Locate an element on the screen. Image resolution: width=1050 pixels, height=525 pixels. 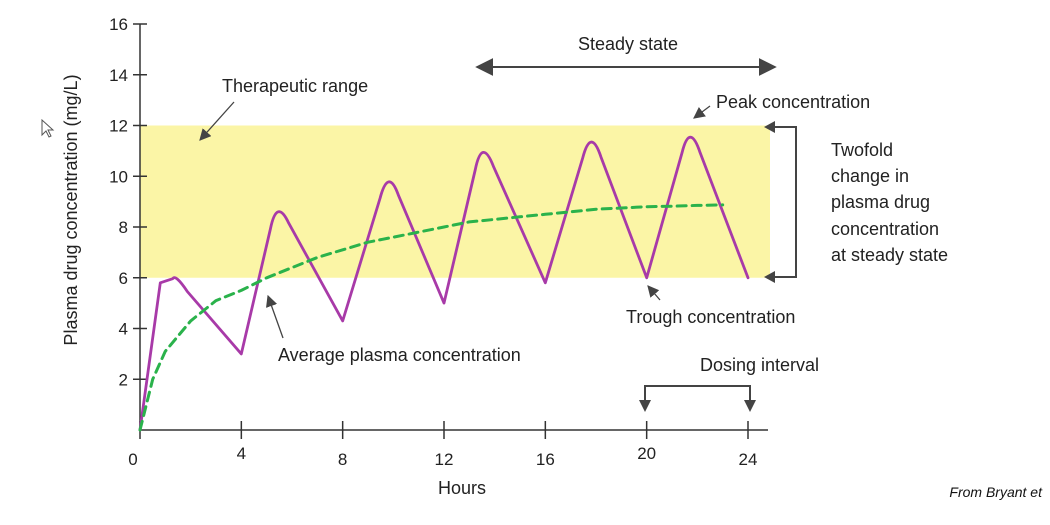
y-tick-label: 12 is located at coordinates (118, 126).